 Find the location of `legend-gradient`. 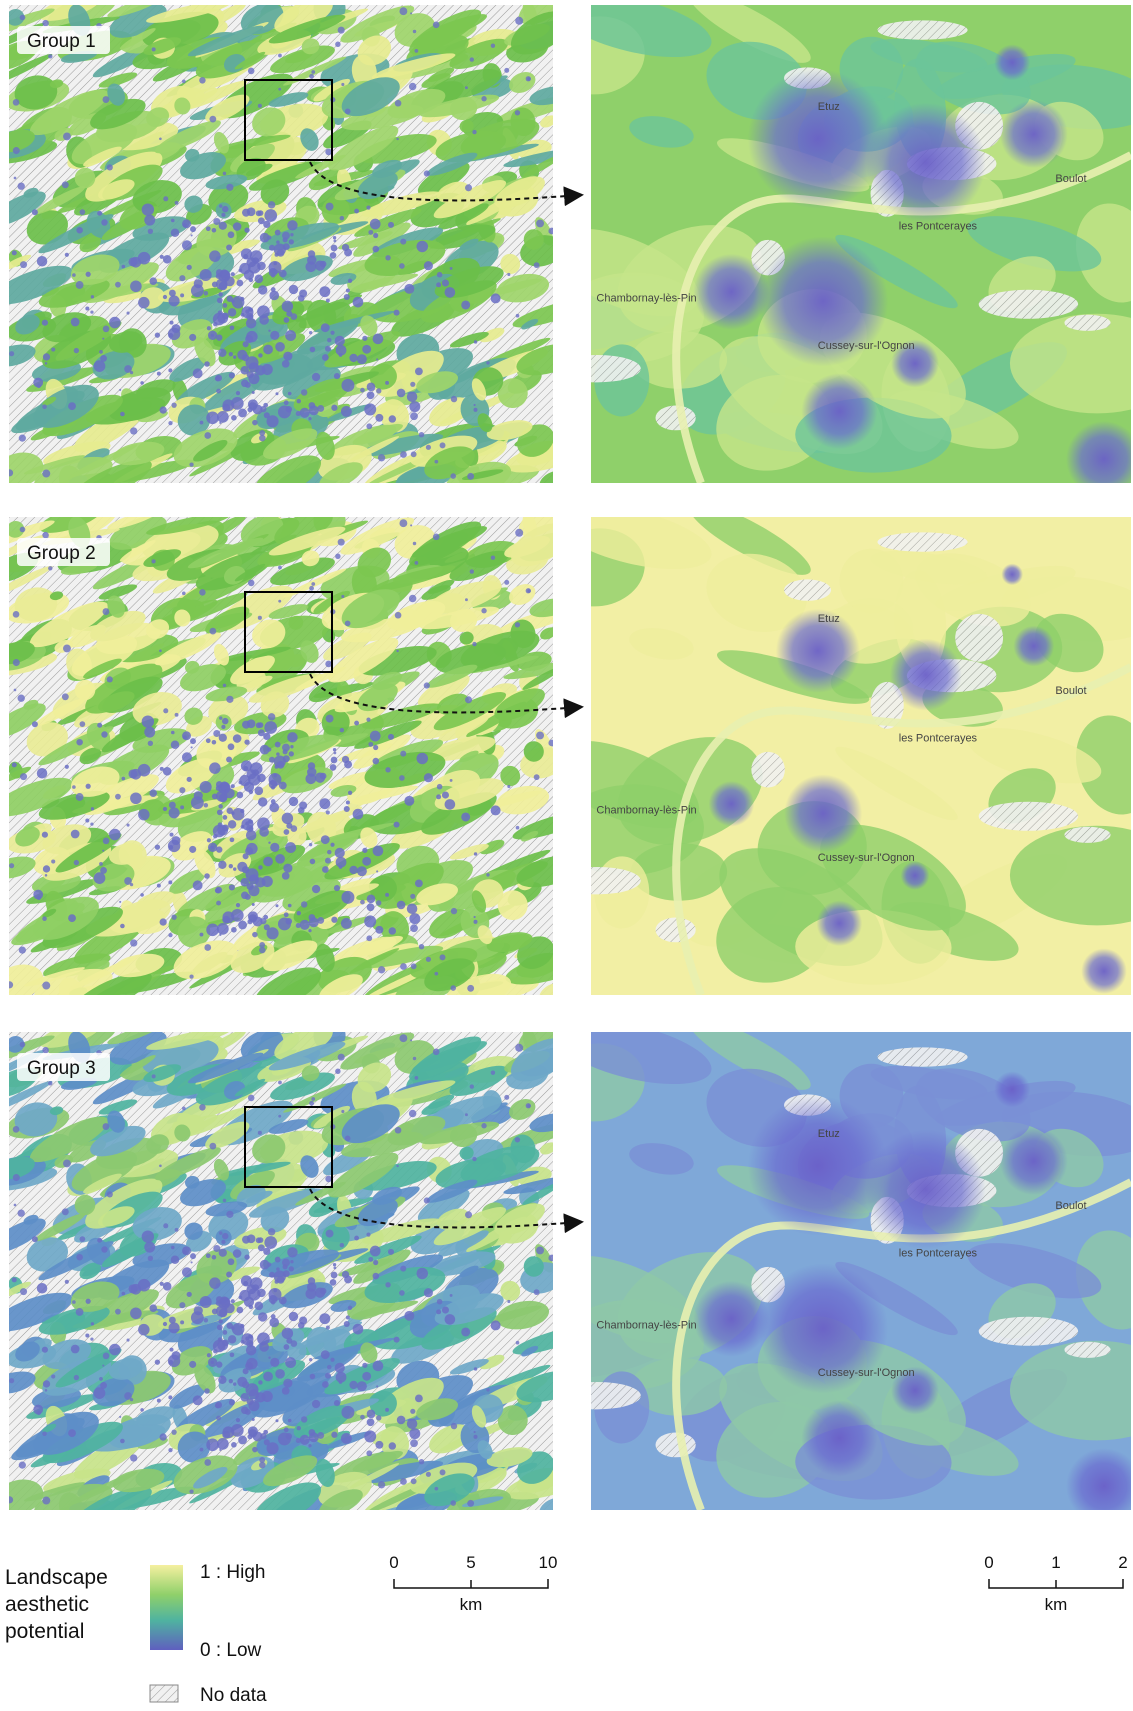

legend-gradient is located at coordinates (166, 1607).